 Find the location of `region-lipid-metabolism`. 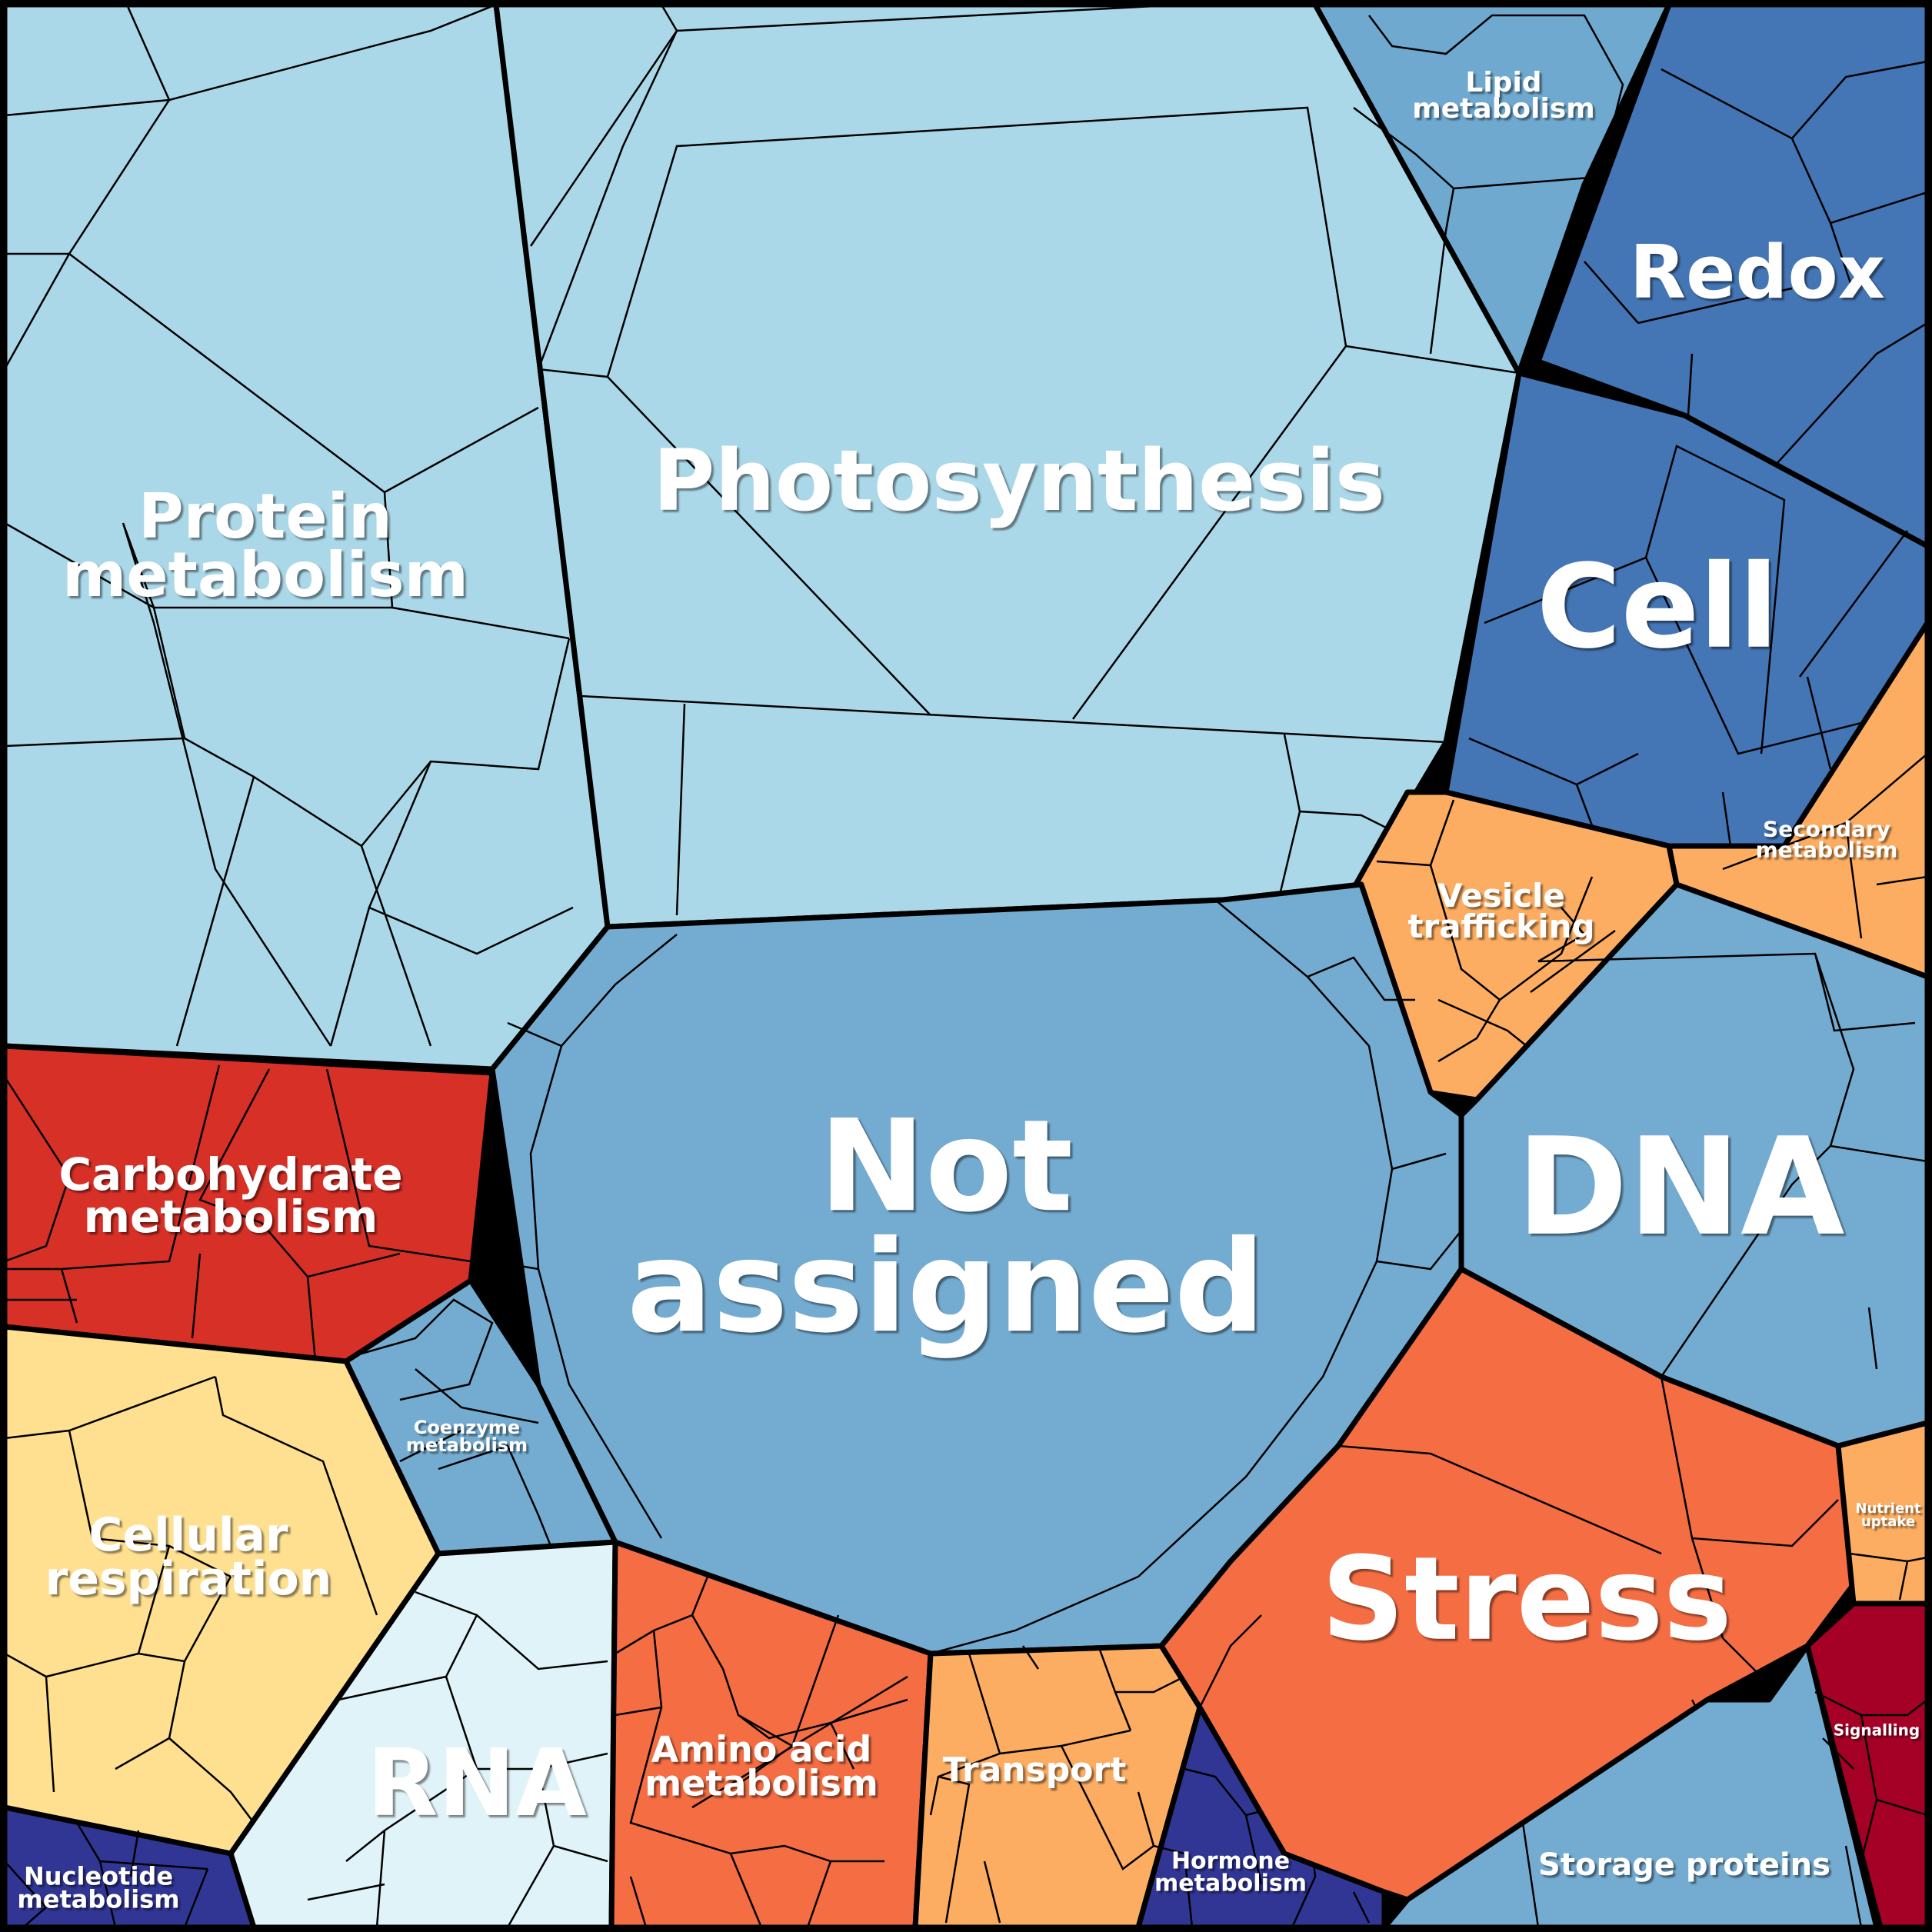

region-lipid-metabolism is located at coordinates (1492, 189).